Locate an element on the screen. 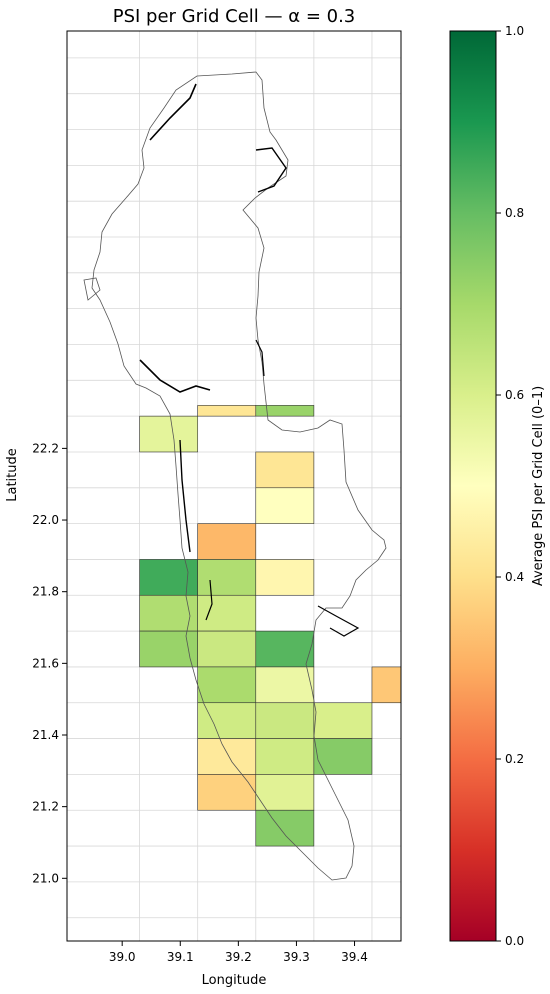  x-axis: 39.0 39.1 39.2 39.3 39.4 is located at coordinates (238, 952).